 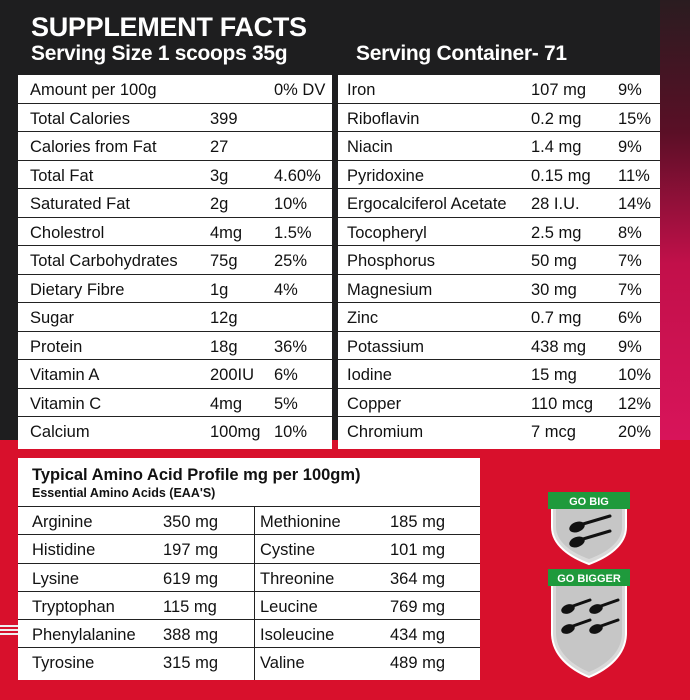 I want to click on two-scoops-icon: GO BIG, so click(x=589, y=529).